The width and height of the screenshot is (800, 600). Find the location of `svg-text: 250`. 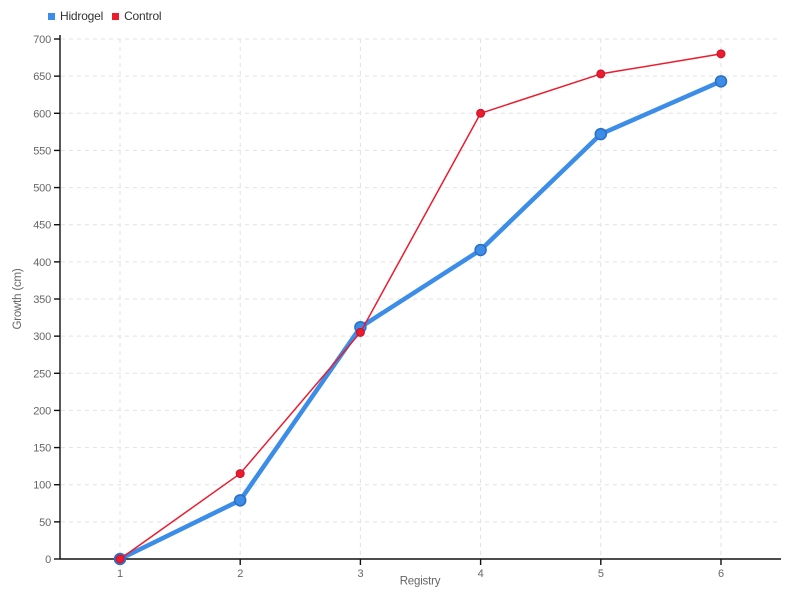

svg-text: 250 is located at coordinates (42, 374).